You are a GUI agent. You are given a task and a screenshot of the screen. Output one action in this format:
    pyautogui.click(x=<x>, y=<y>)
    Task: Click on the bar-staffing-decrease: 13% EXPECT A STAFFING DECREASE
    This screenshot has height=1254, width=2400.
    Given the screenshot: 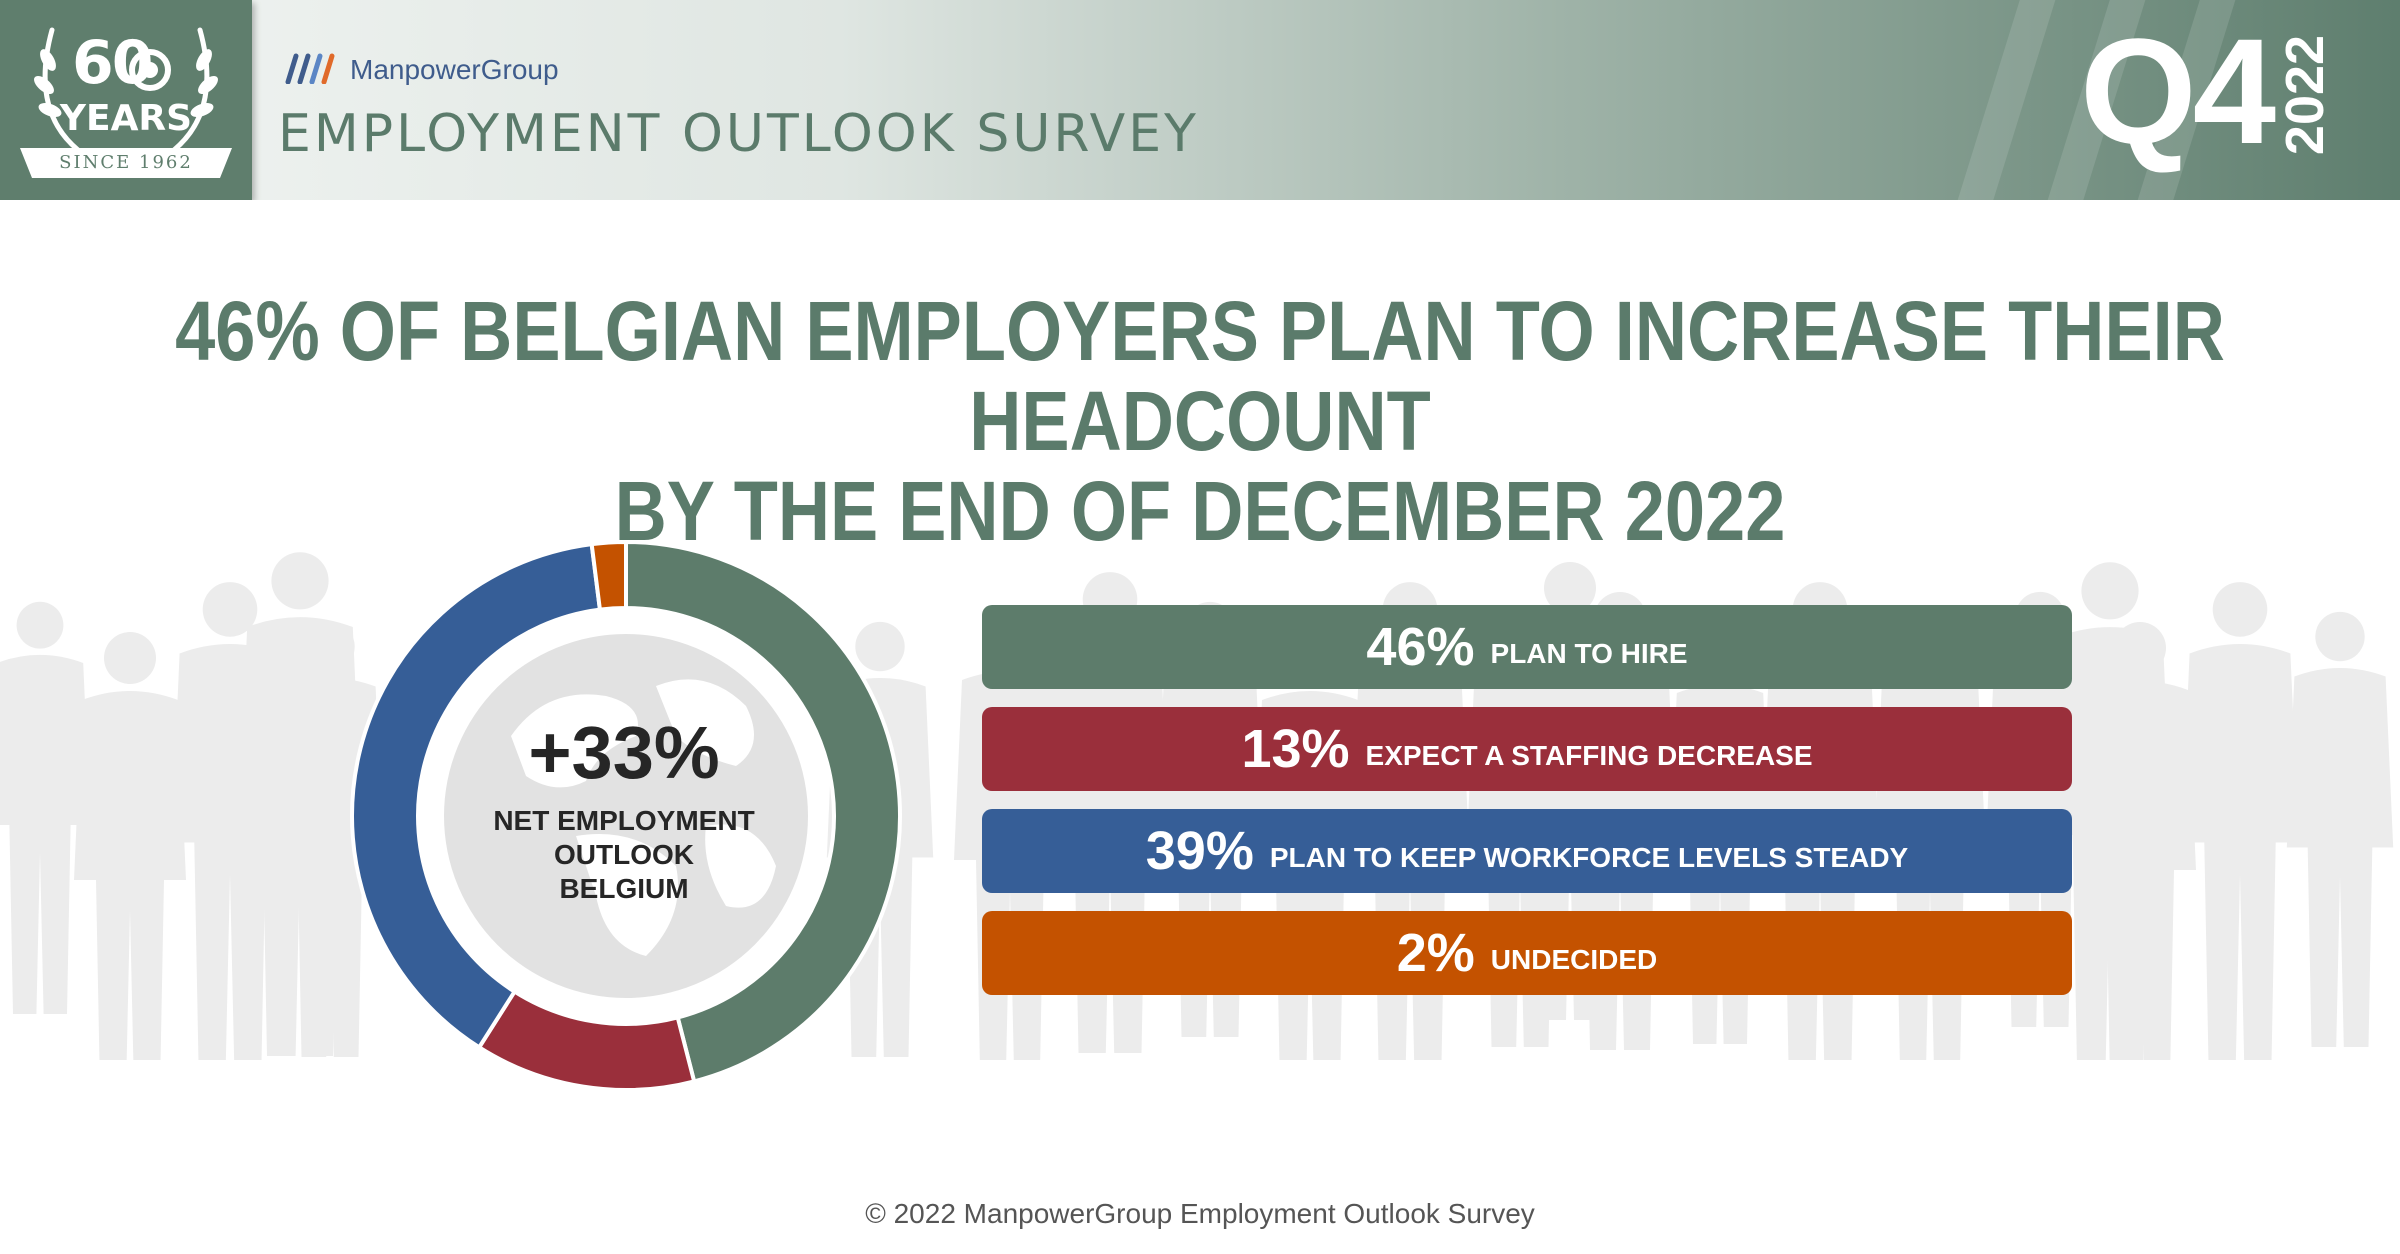 What is the action you would take?
    pyautogui.click(x=1527, y=749)
    